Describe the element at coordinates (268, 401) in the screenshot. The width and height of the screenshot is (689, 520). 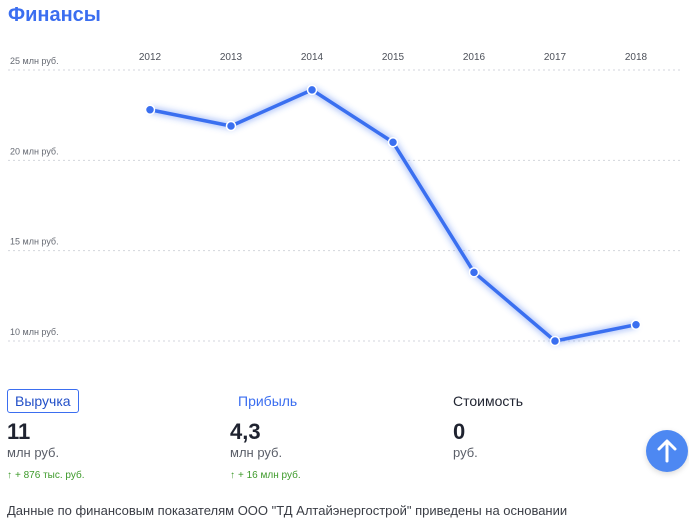
I see `tab-profit: Прибыль` at that location.